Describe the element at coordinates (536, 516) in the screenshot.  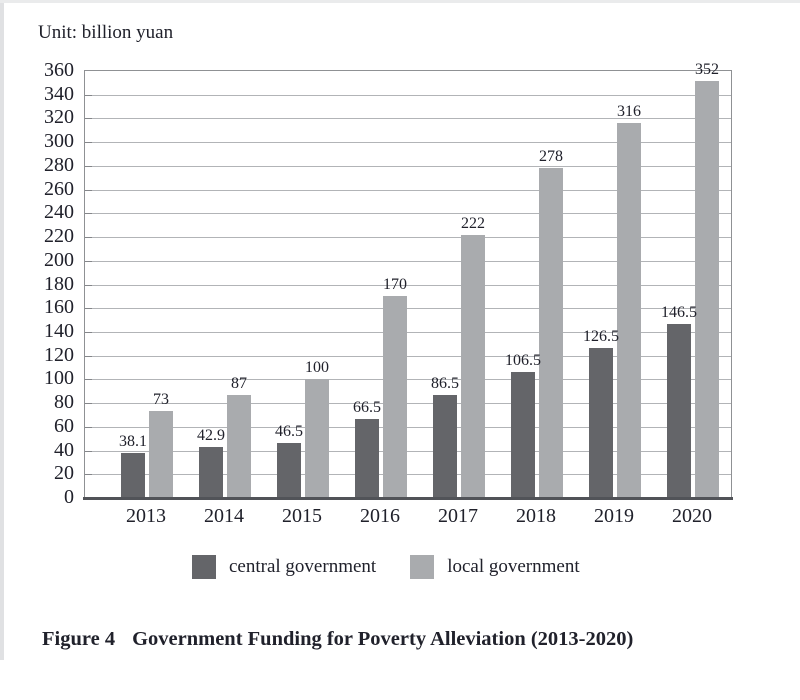
I see `x-axis-category-label: 2018` at that location.